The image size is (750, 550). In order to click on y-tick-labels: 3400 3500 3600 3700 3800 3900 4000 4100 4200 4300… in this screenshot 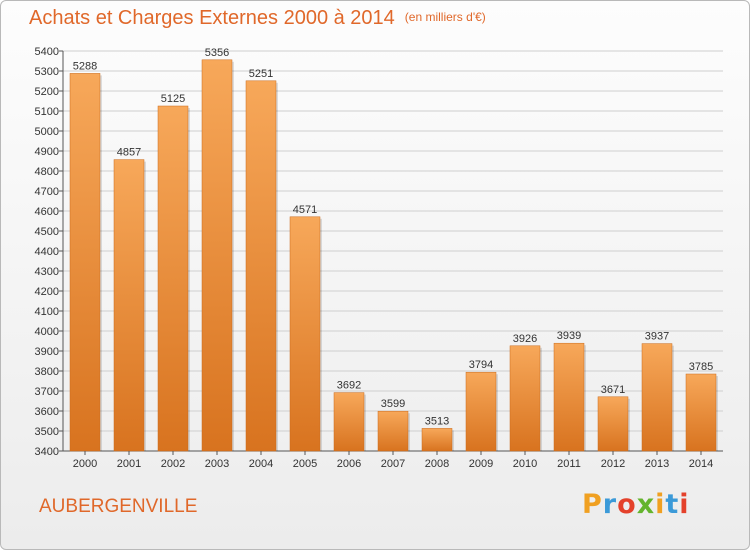, I will do `click(47, 252)`.